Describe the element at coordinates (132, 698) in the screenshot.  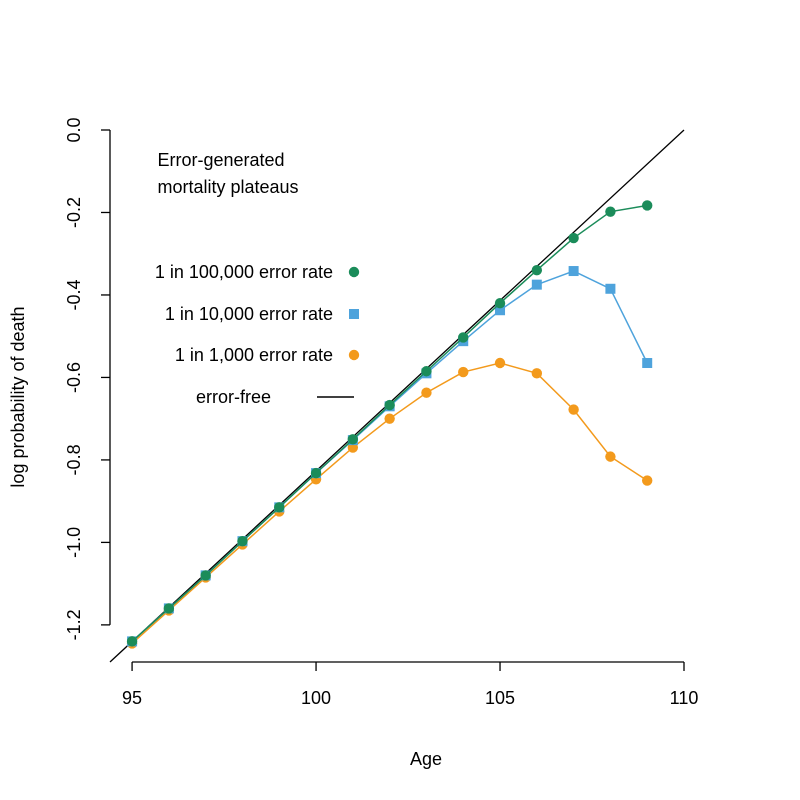
I see `x-tick-label: 95` at that location.